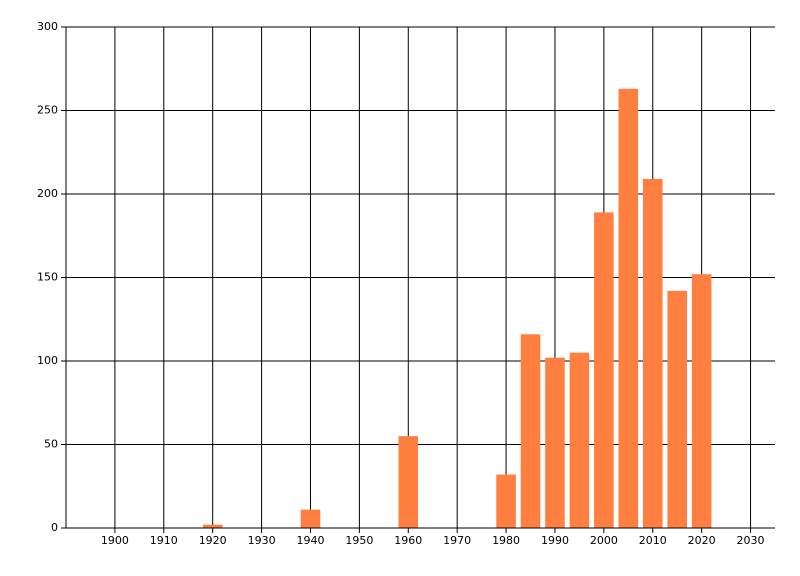 The height and width of the screenshot is (576, 800). Describe the element at coordinates (653, 540) in the screenshot. I see `x-tick-label: 2010` at that location.